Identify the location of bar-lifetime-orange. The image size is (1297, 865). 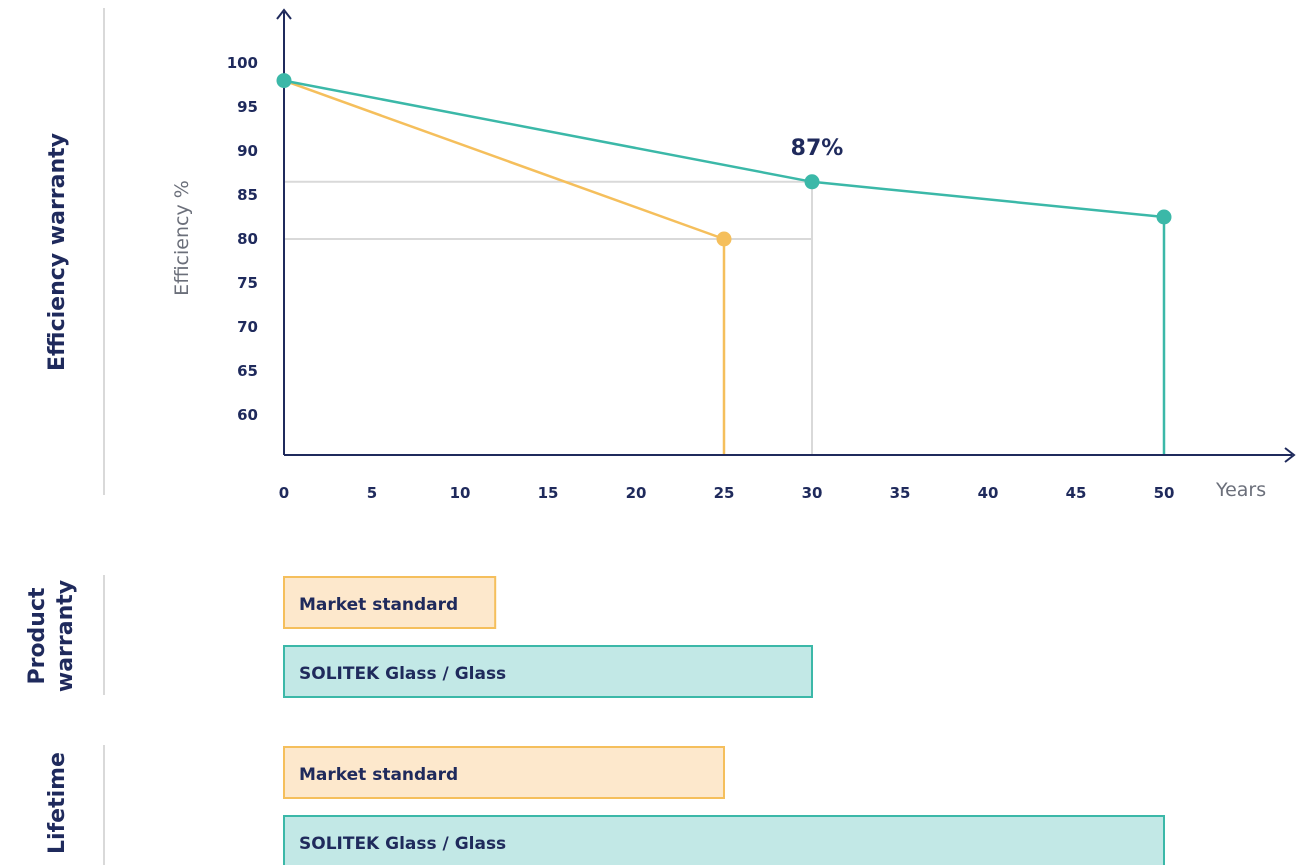
(504, 772).